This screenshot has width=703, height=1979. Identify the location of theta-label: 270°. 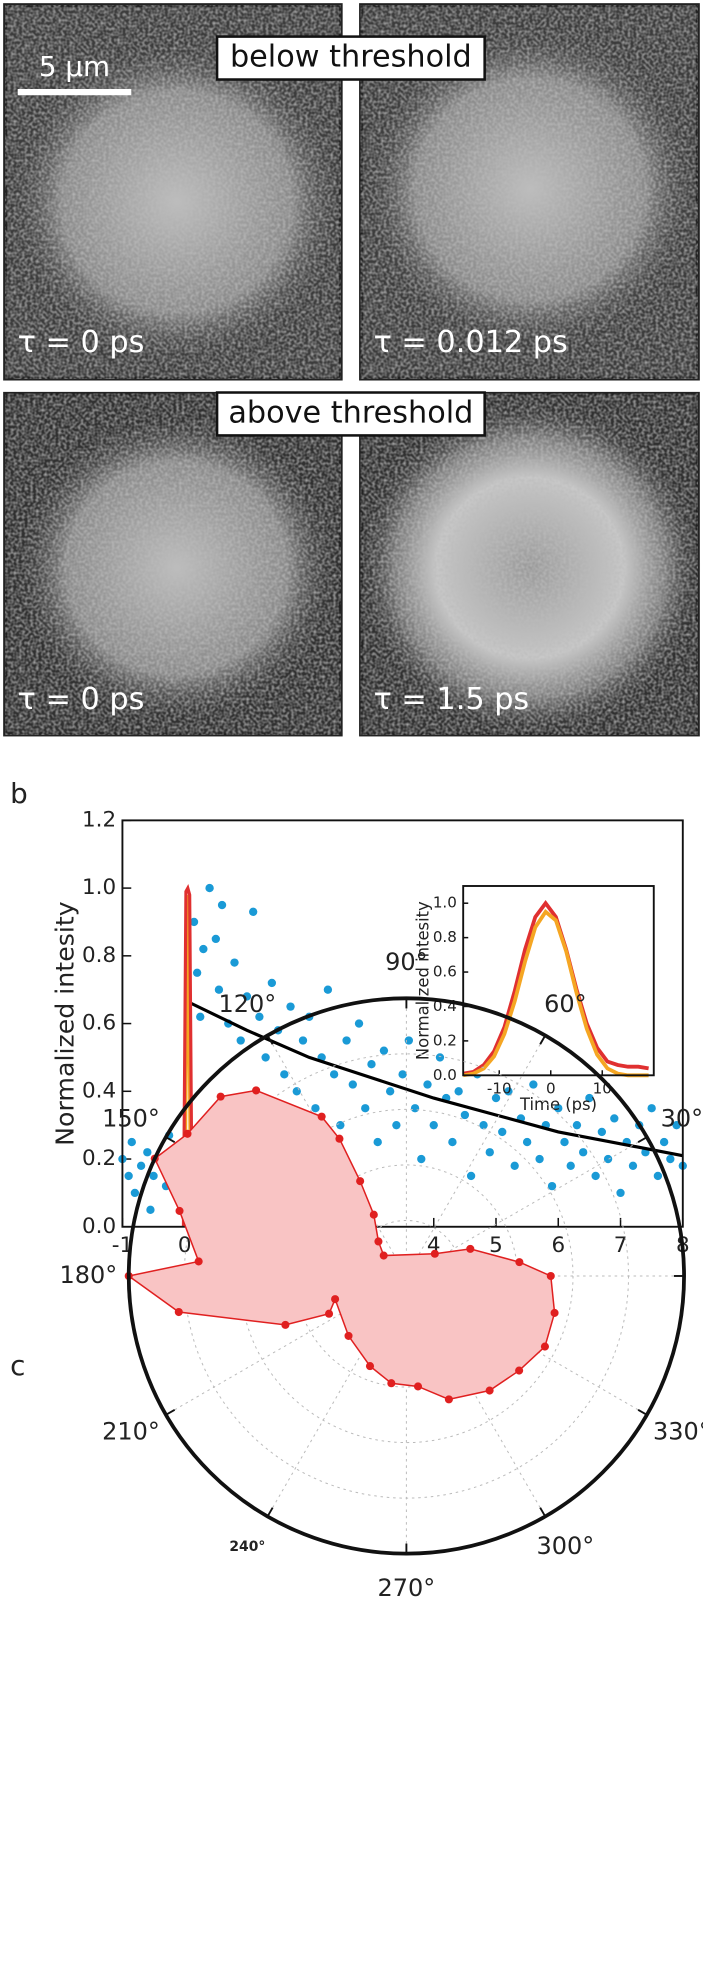
(407, 1588).